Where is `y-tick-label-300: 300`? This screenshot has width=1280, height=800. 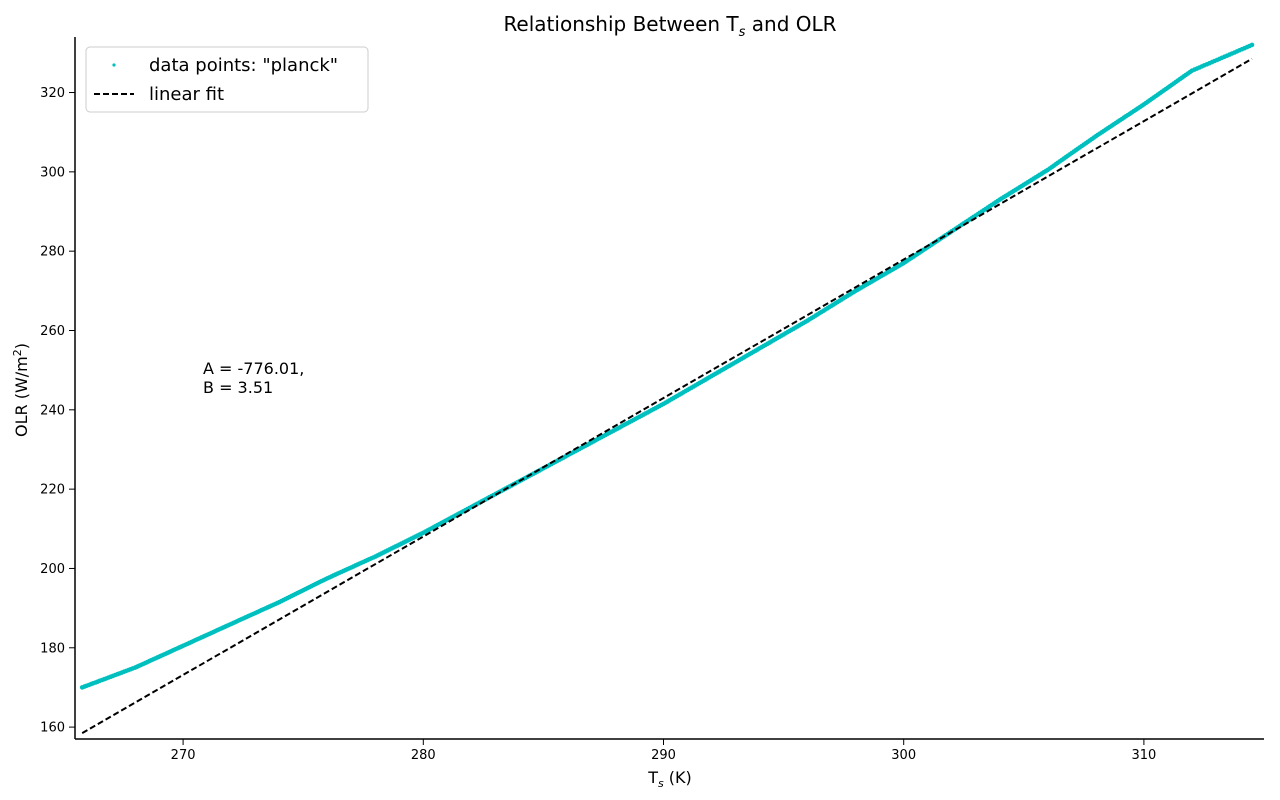 y-tick-label-300: 300 is located at coordinates (52, 172).